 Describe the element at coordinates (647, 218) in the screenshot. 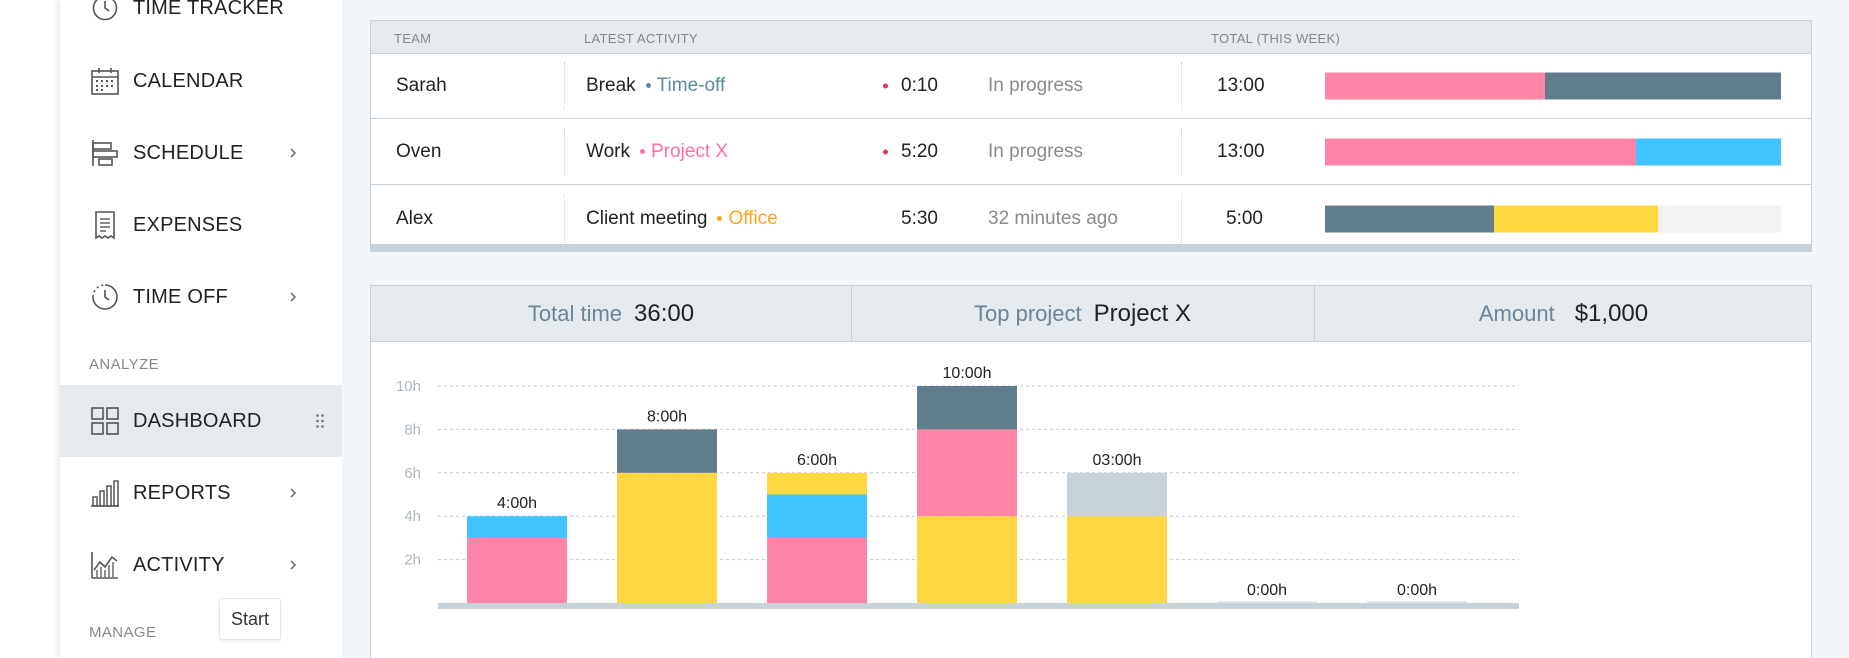

I see `activity-description: Client meeting` at that location.